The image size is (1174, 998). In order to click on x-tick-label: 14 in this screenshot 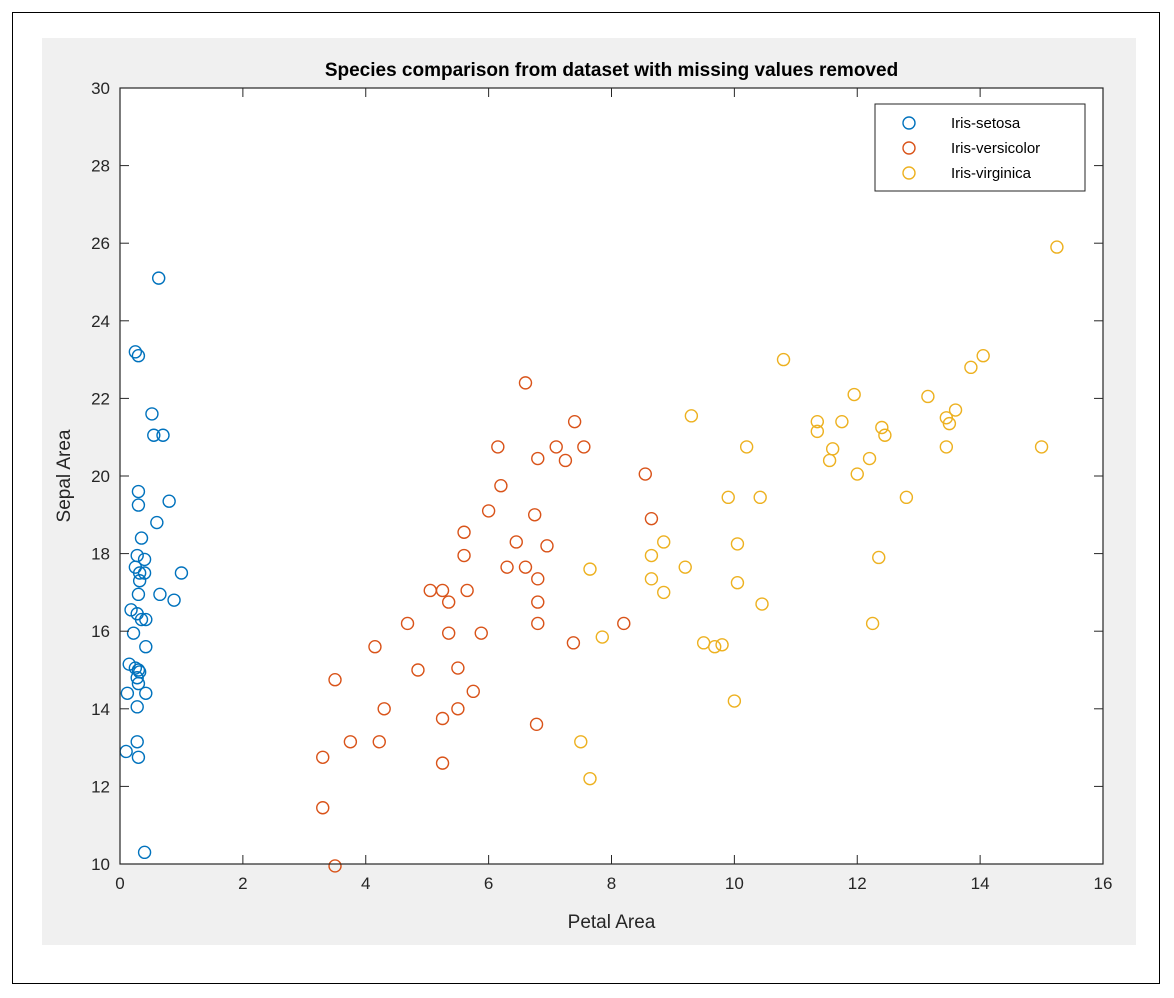, I will do `click(980, 883)`.